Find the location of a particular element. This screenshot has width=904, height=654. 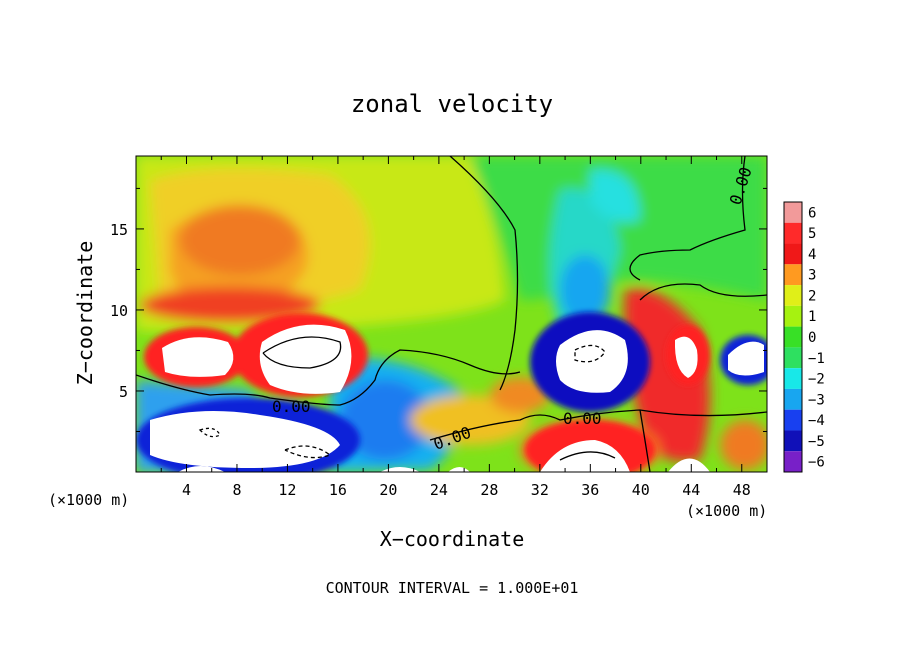

y-tick-label: 10 is located at coordinates (119, 311).